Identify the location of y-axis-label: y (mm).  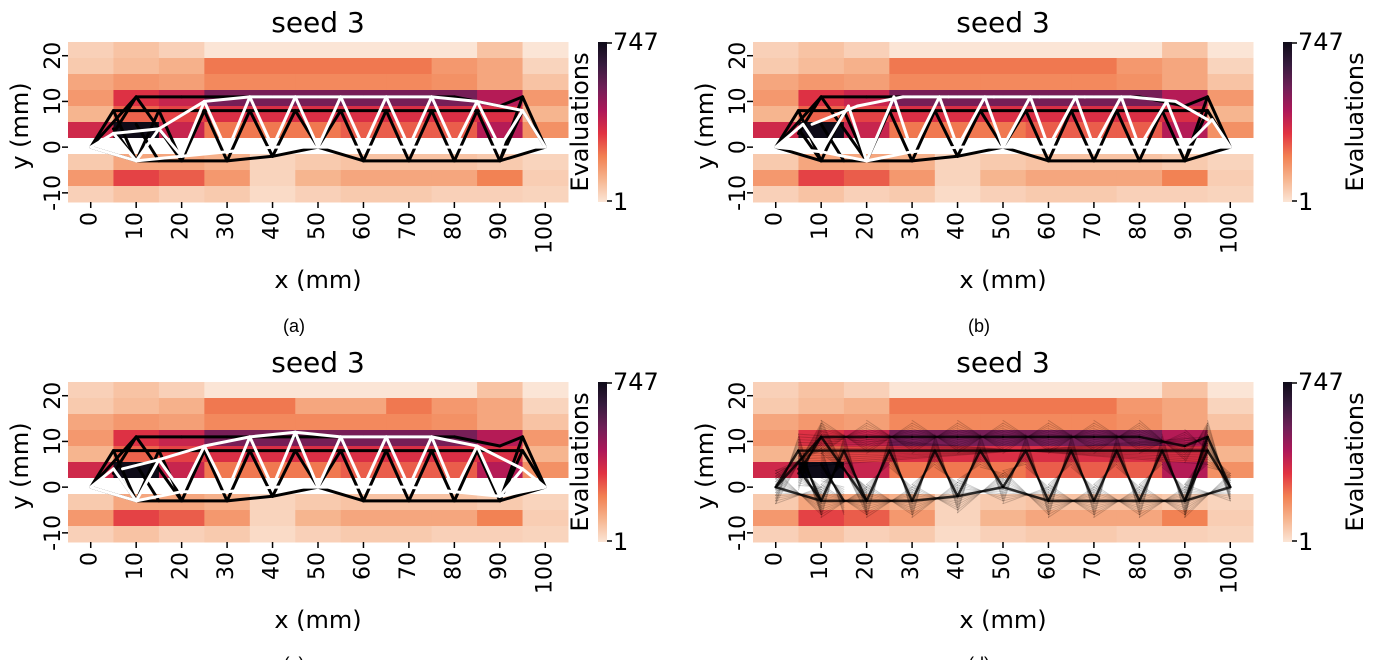
(20, 125).